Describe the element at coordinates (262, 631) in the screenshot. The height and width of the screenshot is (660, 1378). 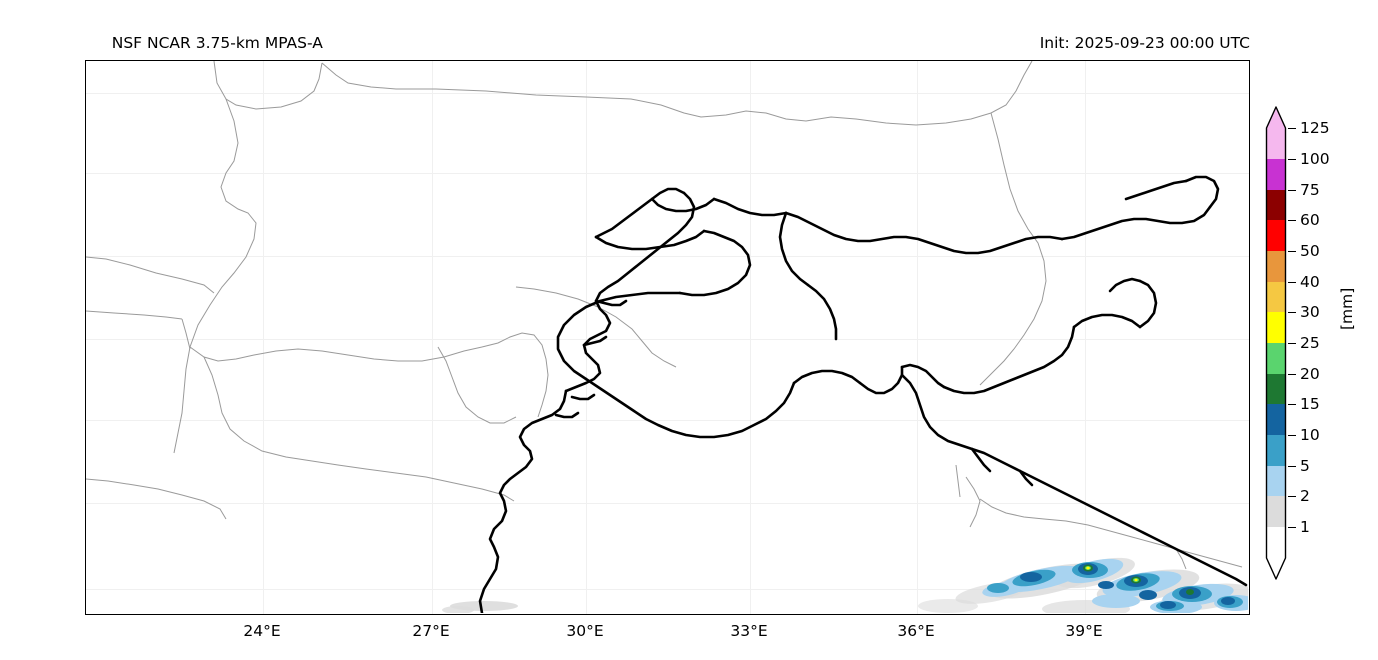
I see `lon-tick-label-24: 24°E` at that location.